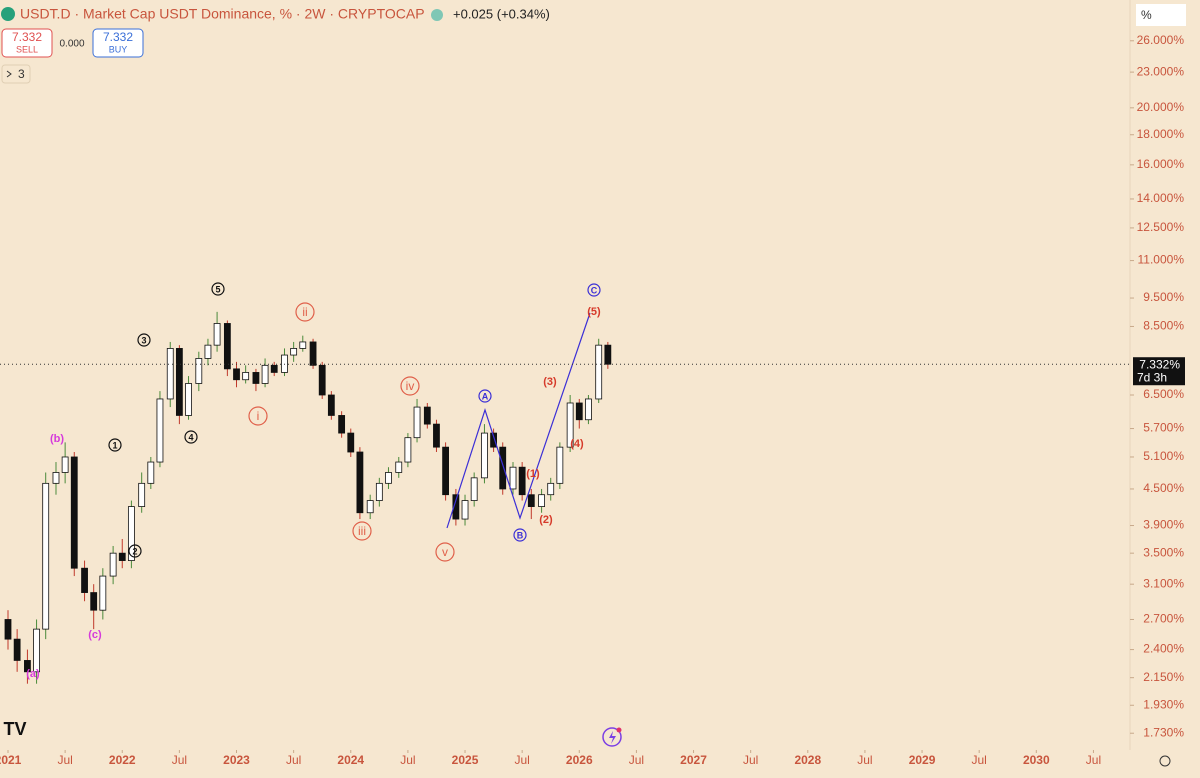 The height and width of the screenshot is (778, 1200). Describe the element at coordinates (95, 635) in the screenshot. I see `wave-label: (c)` at that location.